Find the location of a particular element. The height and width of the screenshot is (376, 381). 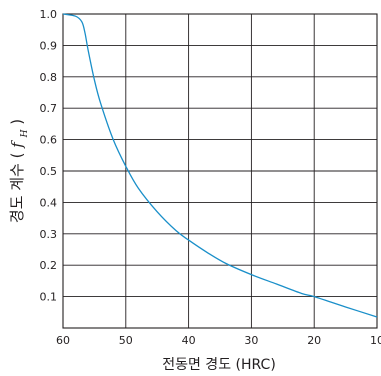

y-tick-label: 0.9 is located at coordinates (49, 45).